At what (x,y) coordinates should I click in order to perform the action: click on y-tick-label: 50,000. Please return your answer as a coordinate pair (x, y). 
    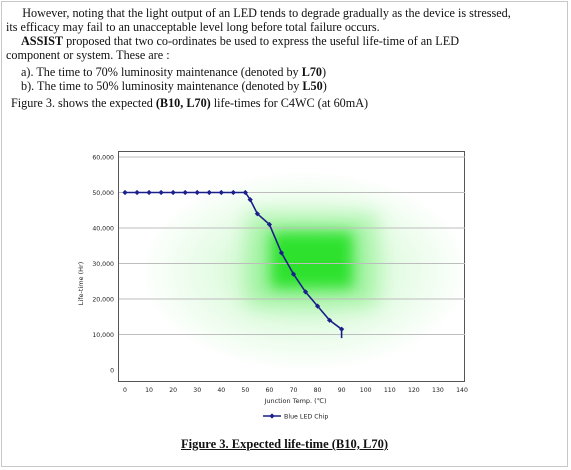
    Looking at the image, I should click on (103, 193).